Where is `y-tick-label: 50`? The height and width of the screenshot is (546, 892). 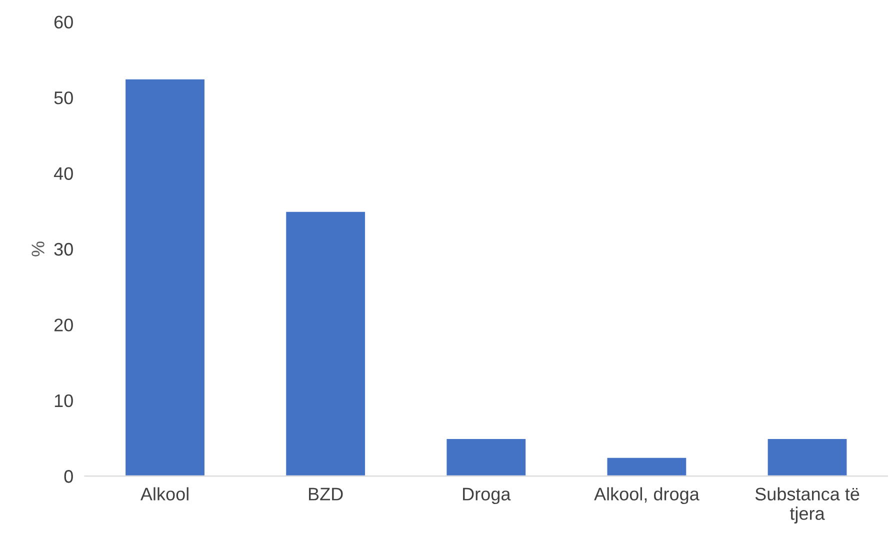 y-tick-label: 50 is located at coordinates (63, 97).